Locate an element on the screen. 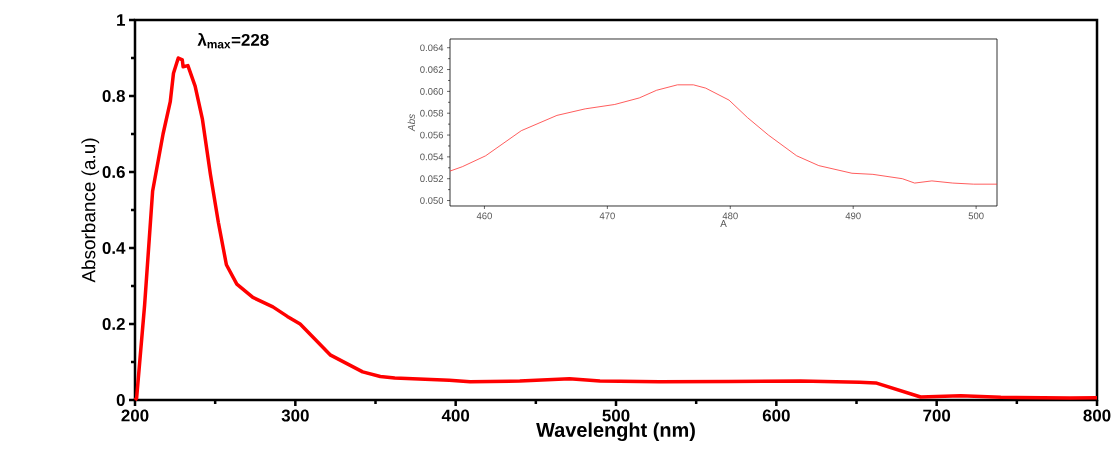 The height and width of the screenshot is (459, 1118). y-axis-title: Abs is located at coordinates (411, 123).